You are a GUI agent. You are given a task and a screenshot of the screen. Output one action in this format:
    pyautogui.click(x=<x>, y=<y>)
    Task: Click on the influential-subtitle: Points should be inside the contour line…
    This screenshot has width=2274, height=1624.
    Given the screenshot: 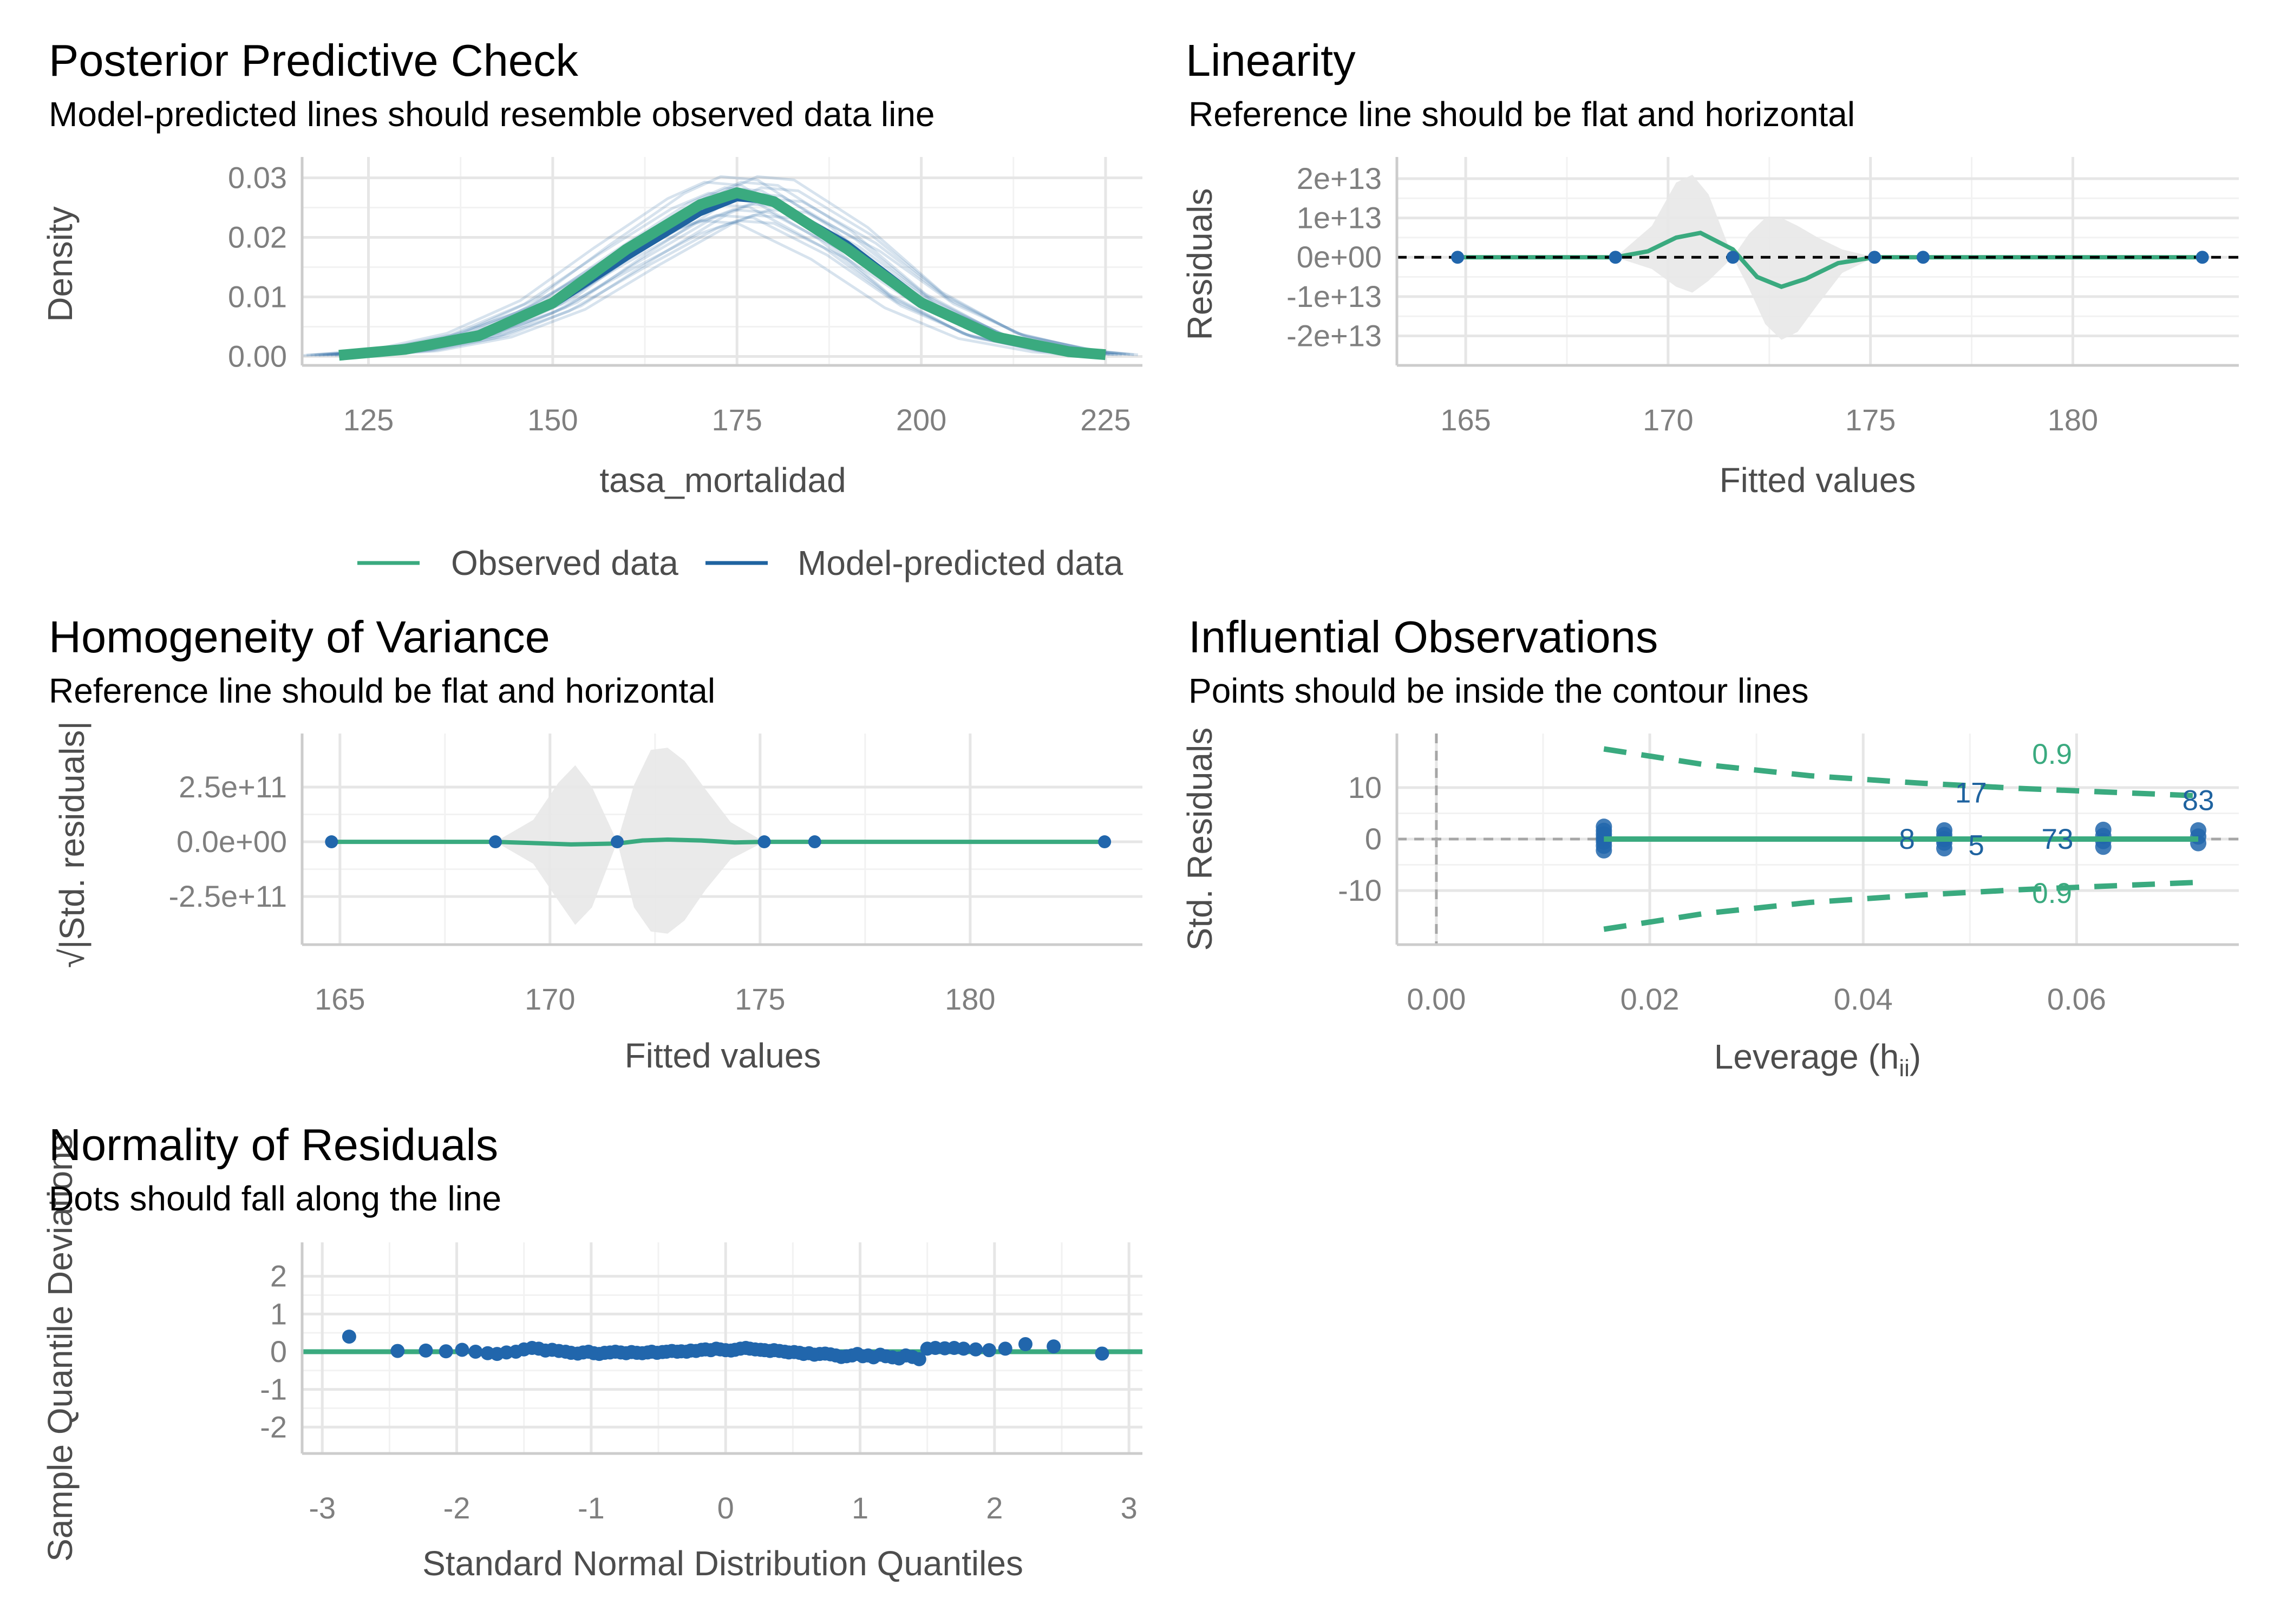 What is the action you would take?
    pyautogui.click(x=1499, y=690)
    